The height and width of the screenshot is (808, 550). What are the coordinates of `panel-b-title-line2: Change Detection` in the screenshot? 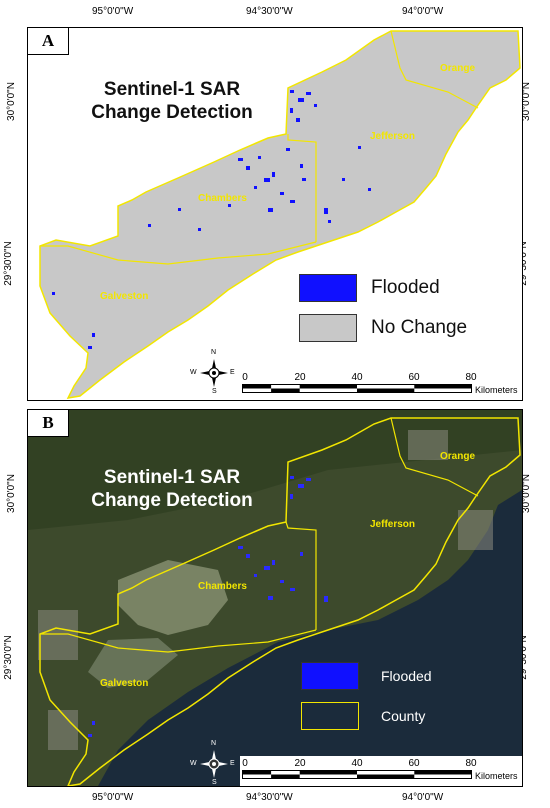 It's located at (172, 500).